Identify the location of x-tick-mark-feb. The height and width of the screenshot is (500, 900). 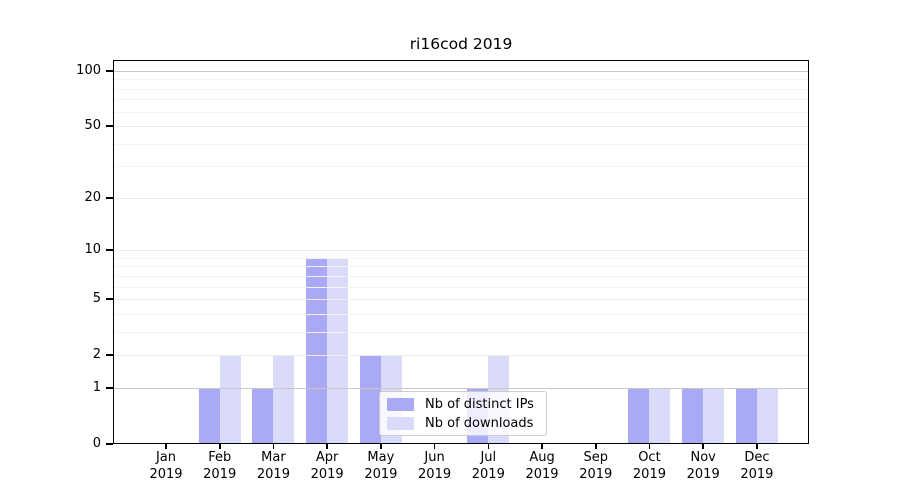
(219, 446).